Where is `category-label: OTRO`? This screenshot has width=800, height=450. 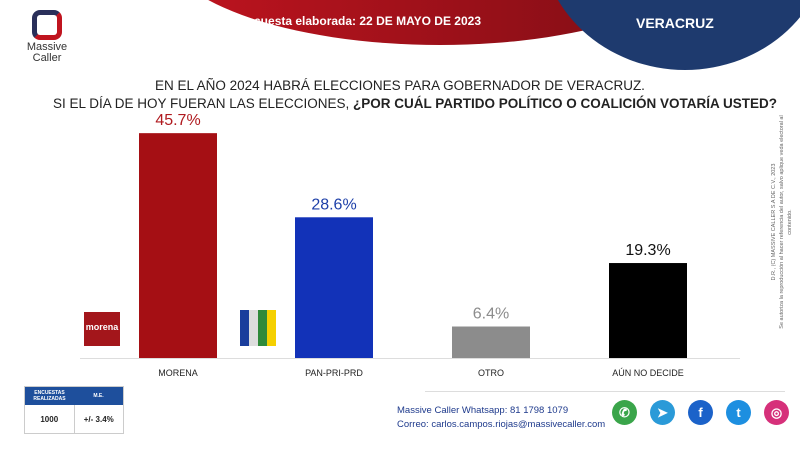
category-label: OTRO is located at coordinates (491, 373).